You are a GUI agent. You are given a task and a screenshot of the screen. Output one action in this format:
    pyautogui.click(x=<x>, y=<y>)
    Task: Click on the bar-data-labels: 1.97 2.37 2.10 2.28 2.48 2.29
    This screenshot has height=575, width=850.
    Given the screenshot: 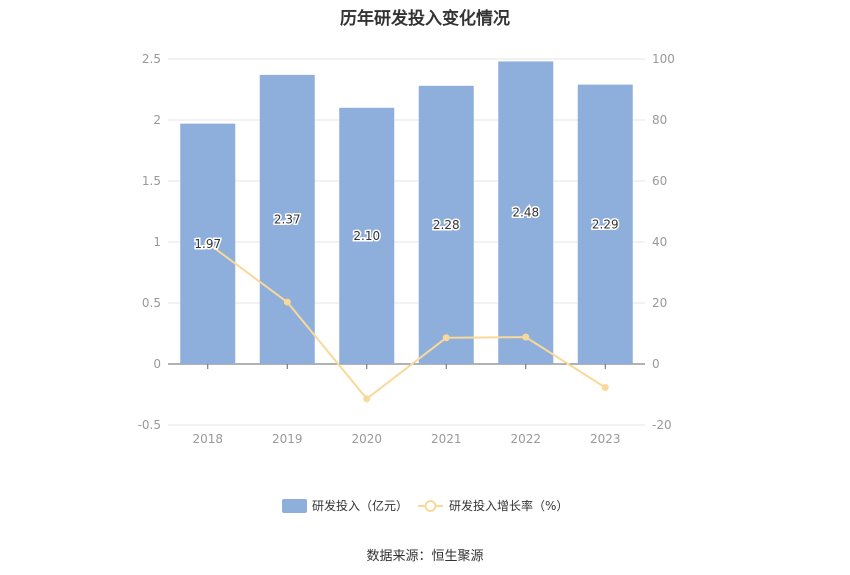 What is the action you would take?
    pyautogui.click(x=406, y=228)
    